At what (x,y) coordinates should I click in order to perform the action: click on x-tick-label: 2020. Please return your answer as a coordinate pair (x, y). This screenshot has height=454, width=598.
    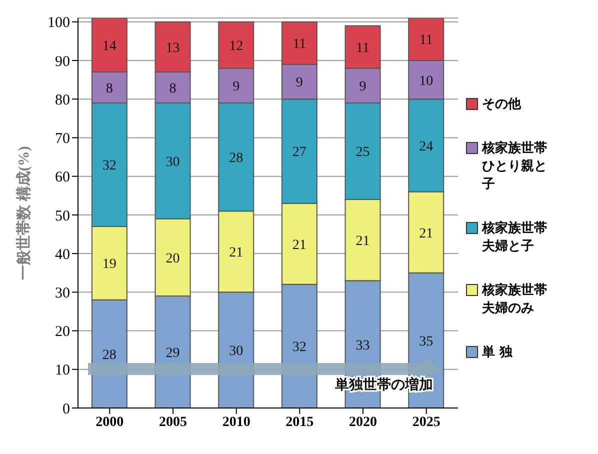
    Looking at the image, I should click on (363, 422).